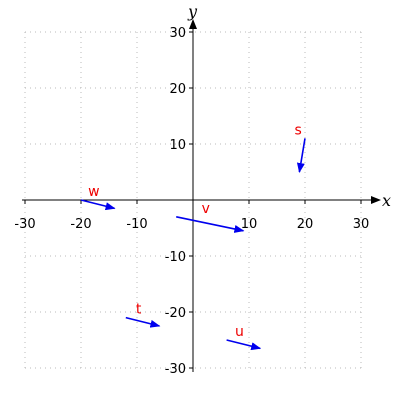  What do you see at coordinates (93, 192) in the screenshot?
I see `vector-w-label: w` at bounding box center [93, 192].